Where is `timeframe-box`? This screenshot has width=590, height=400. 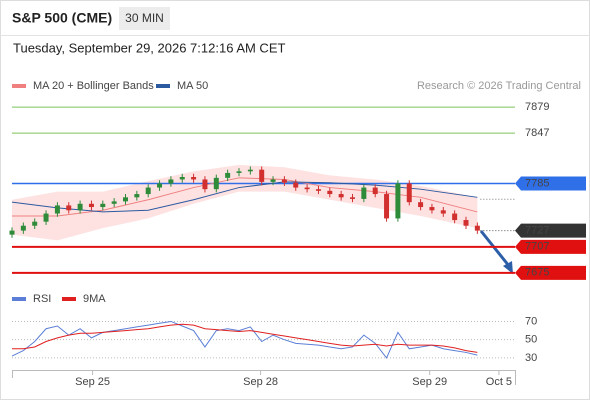 timeframe-box is located at coordinates (144, 18).